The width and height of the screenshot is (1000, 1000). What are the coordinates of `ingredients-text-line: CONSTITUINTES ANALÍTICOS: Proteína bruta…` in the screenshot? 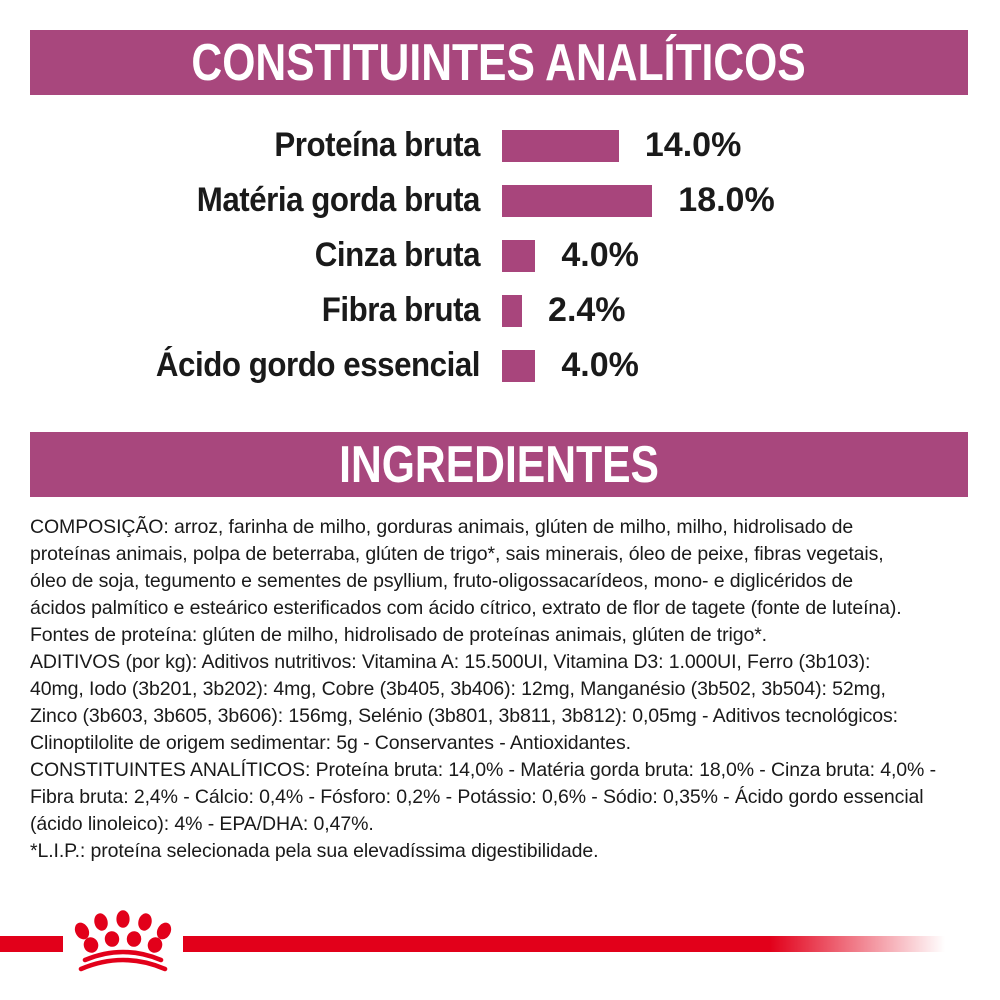 It's located at (483, 770).